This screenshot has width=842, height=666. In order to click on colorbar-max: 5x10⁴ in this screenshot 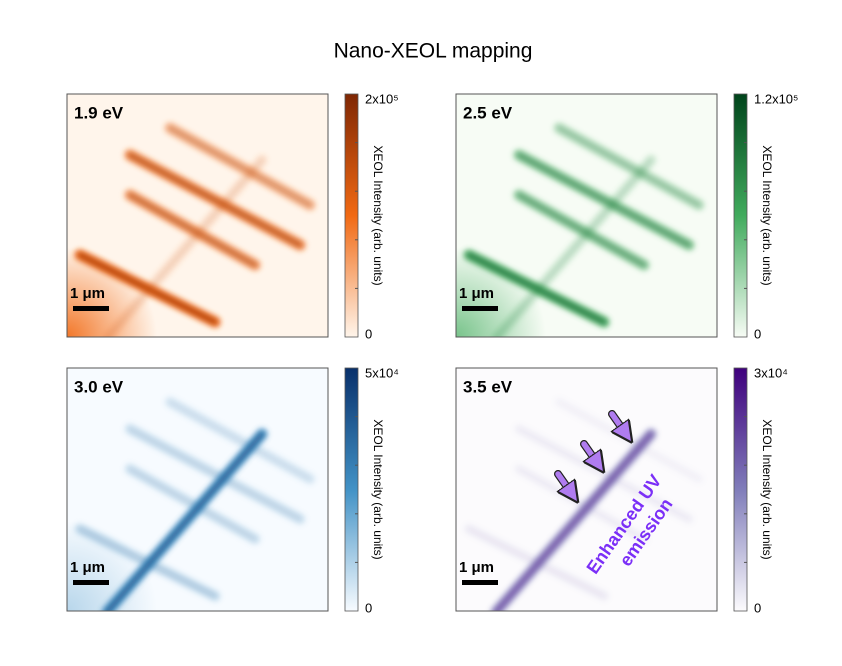, I will do `click(382, 372)`.